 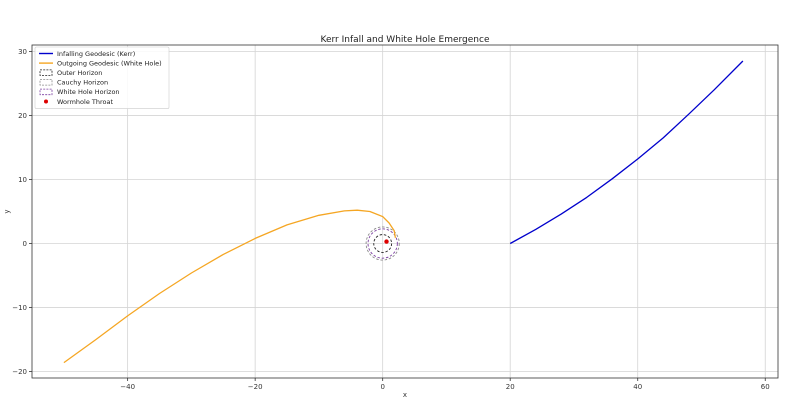 I want to click on y-axis-label: y, so click(x=7, y=211).